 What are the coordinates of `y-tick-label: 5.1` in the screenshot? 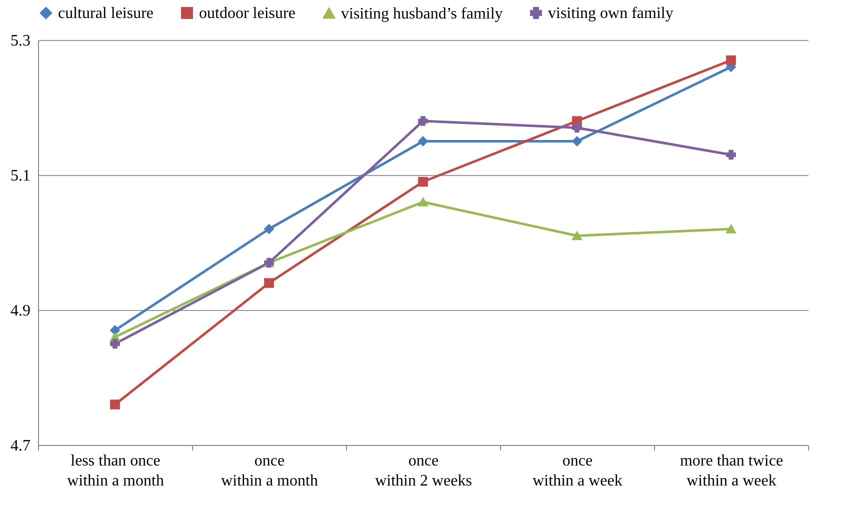 It's located at (20, 176).